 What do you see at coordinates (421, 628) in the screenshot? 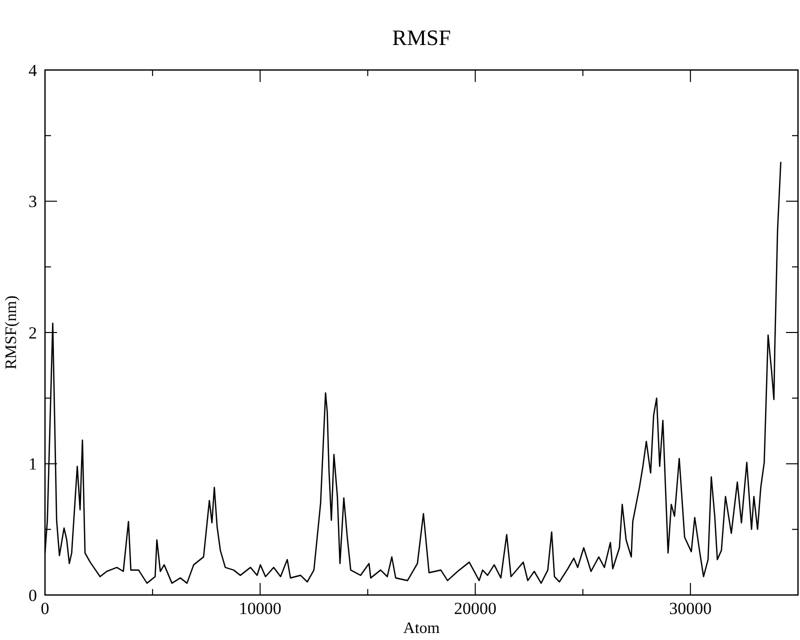
I see `x-axis-title: Atom` at bounding box center [421, 628].